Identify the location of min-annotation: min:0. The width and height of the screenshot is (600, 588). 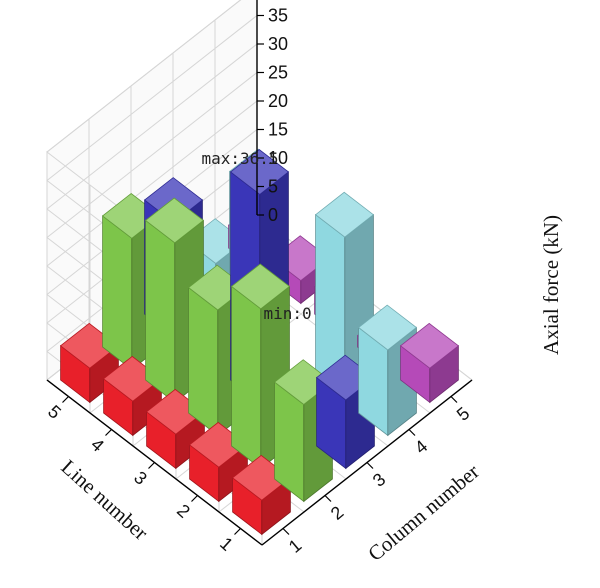
(288, 313).